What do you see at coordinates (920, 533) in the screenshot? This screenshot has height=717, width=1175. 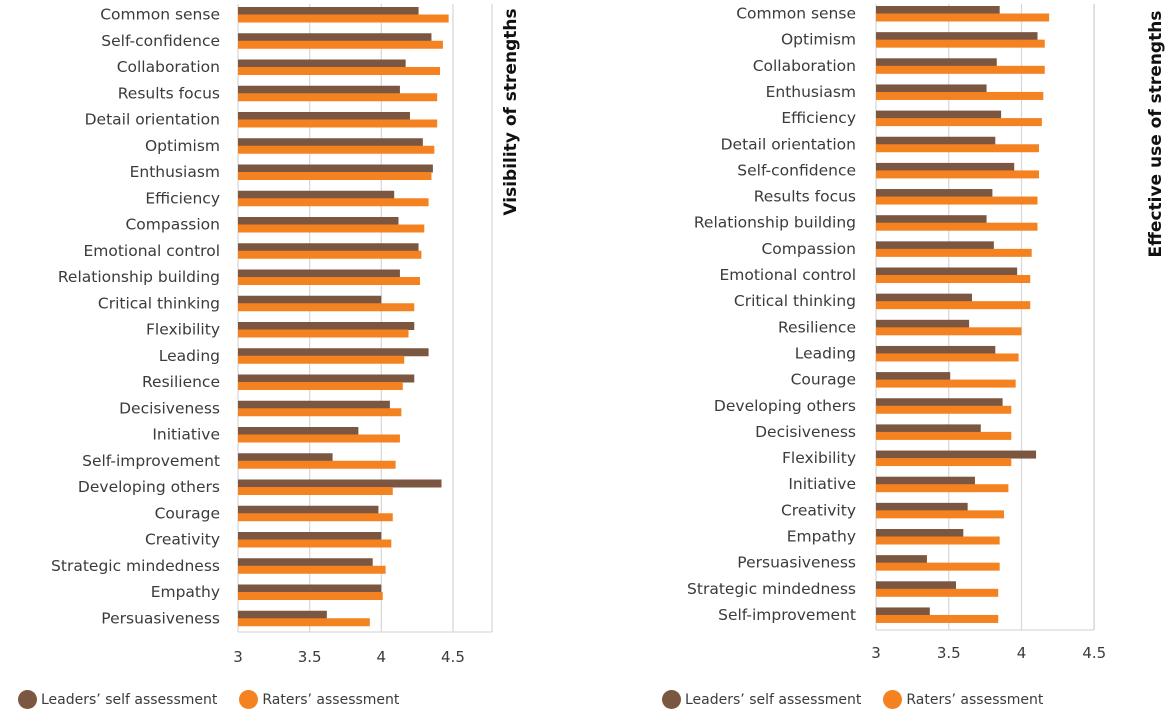 I see `bar-self-empathy` at bounding box center [920, 533].